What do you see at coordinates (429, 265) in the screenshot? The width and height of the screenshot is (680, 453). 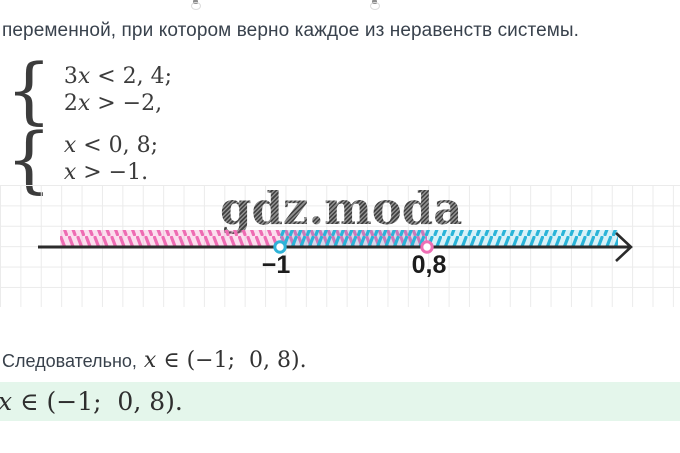 I see `point-label-0-8: 0,8` at bounding box center [429, 265].